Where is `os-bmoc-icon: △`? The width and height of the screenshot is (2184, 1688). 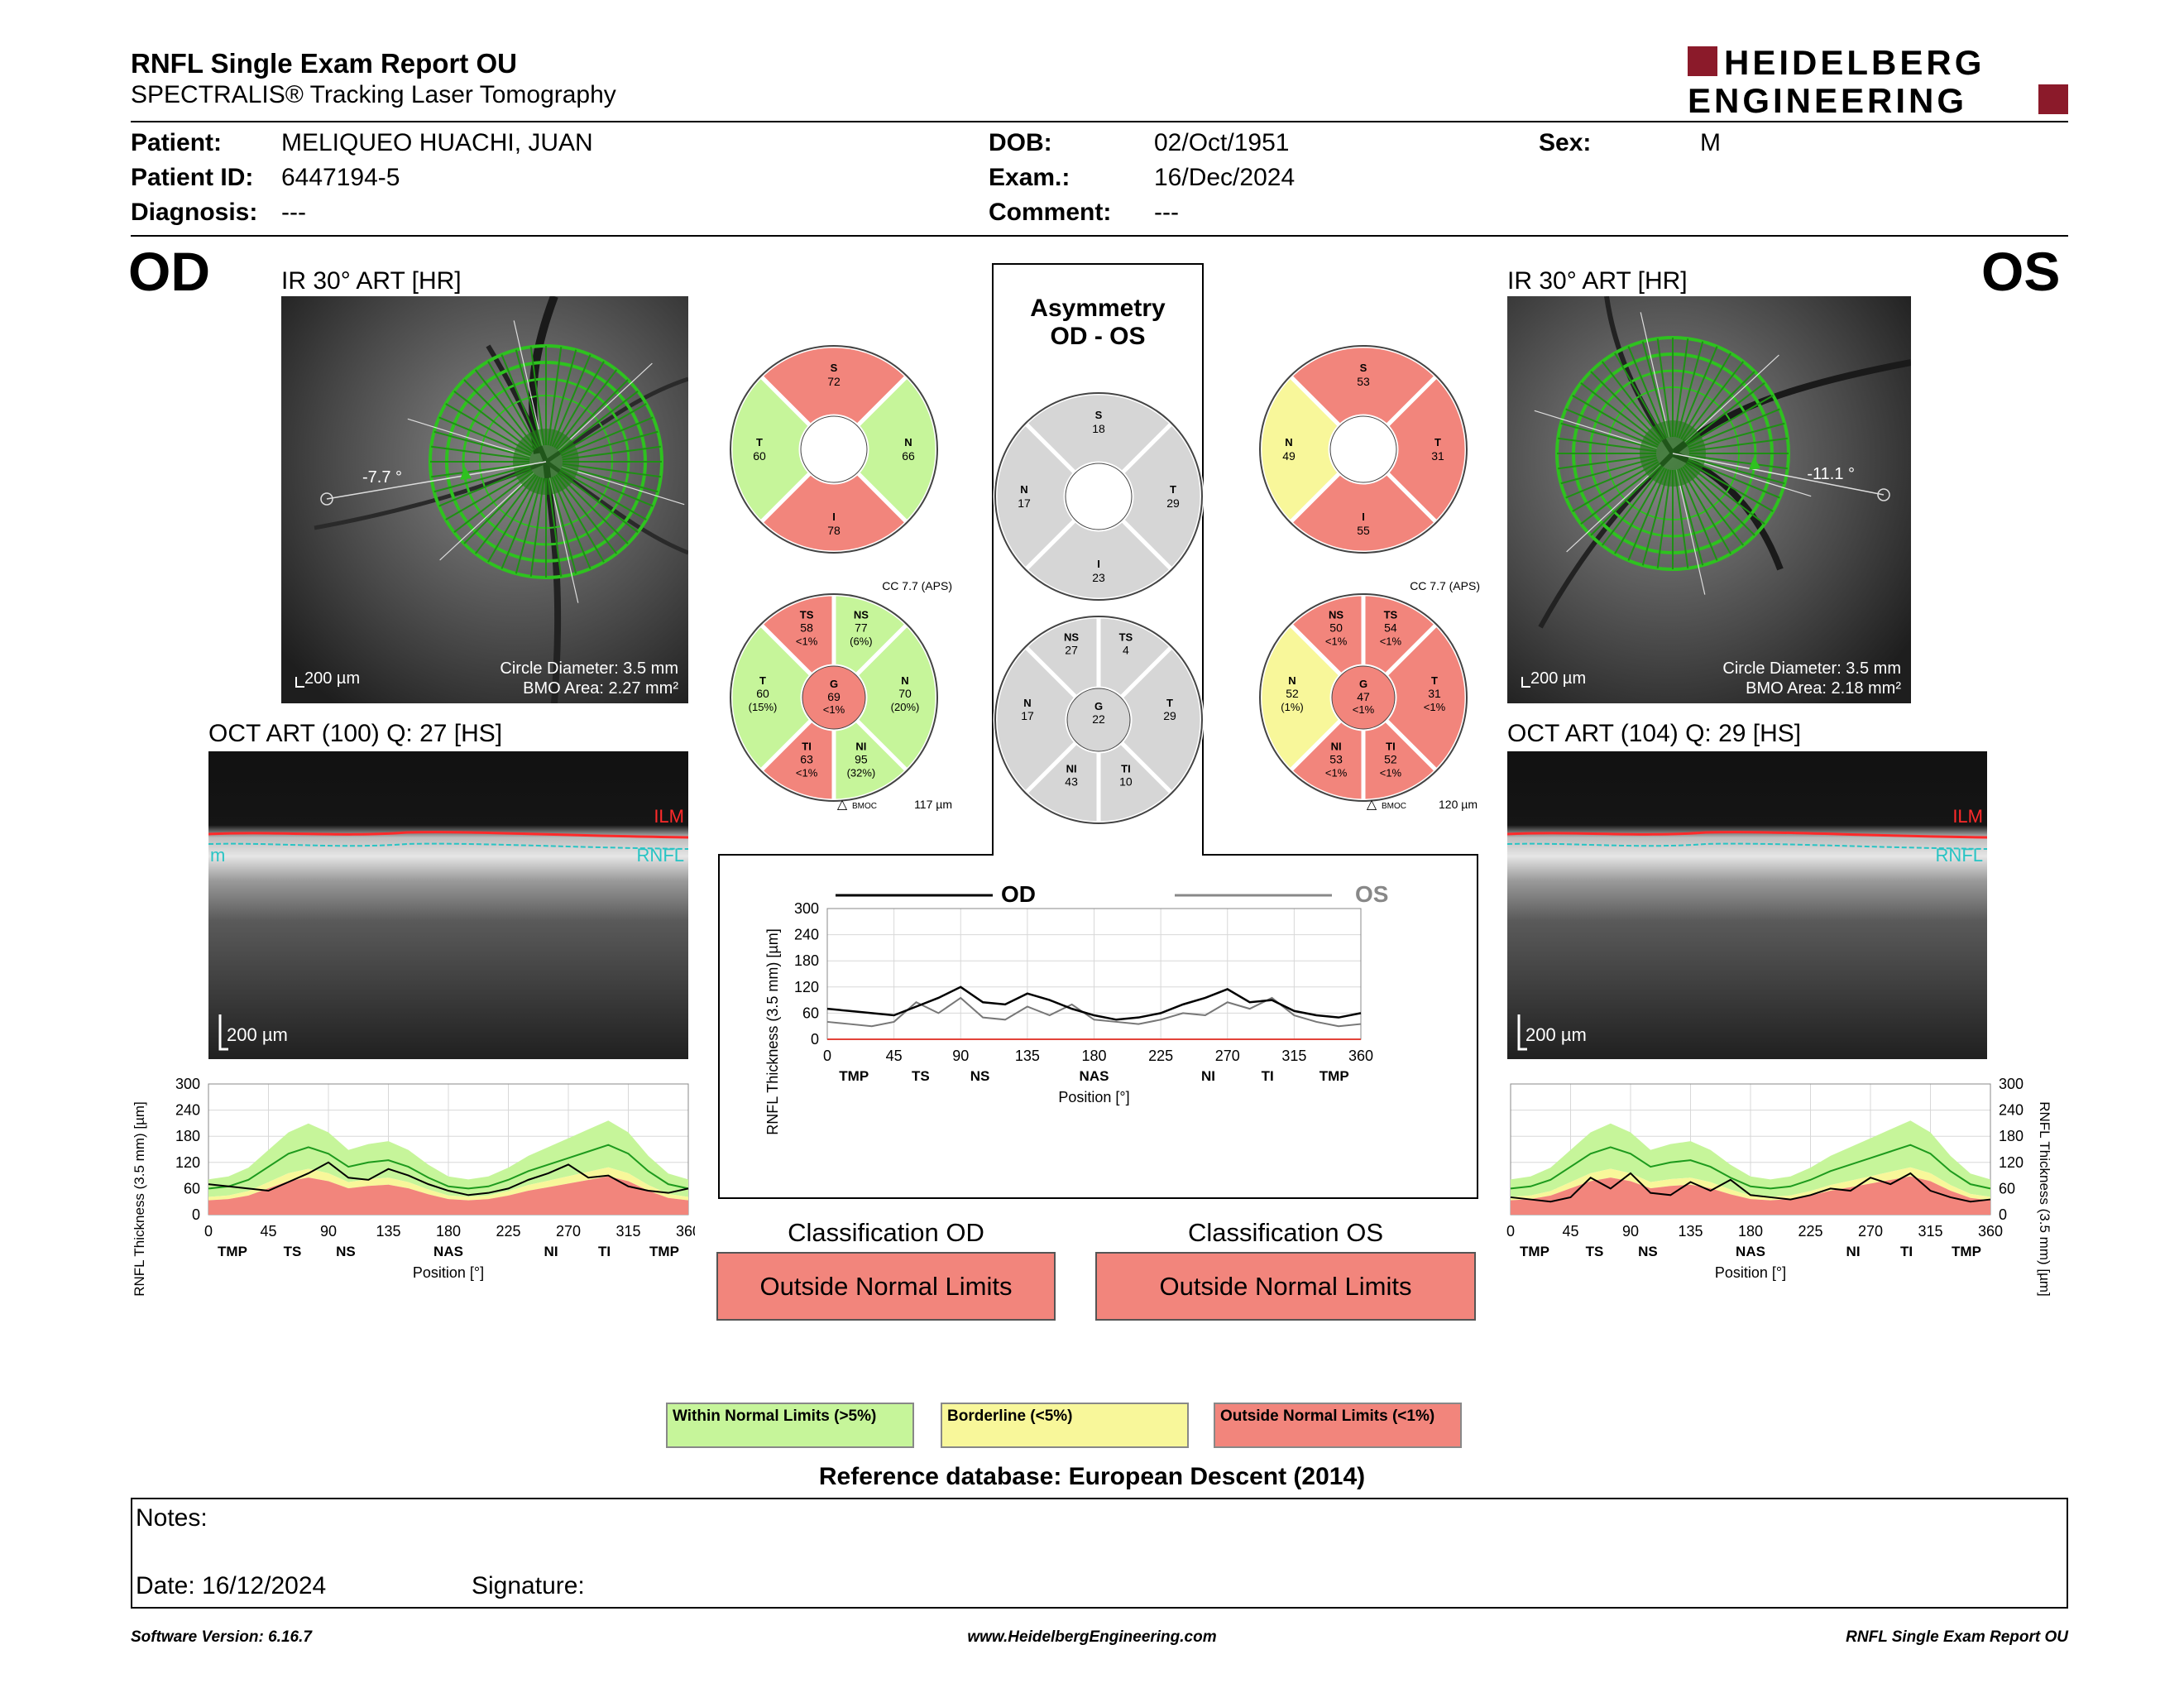 os-bmoc-icon: △ is located at coordinates (1372, 805).